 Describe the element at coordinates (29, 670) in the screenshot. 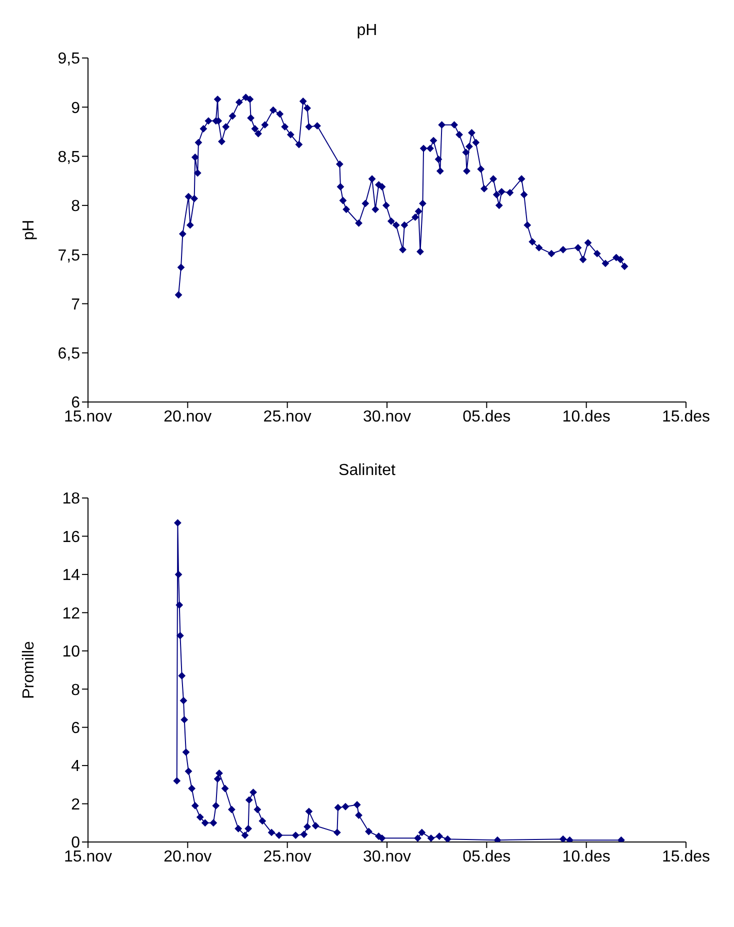

I see `y-axis-title: Promille` at that location.